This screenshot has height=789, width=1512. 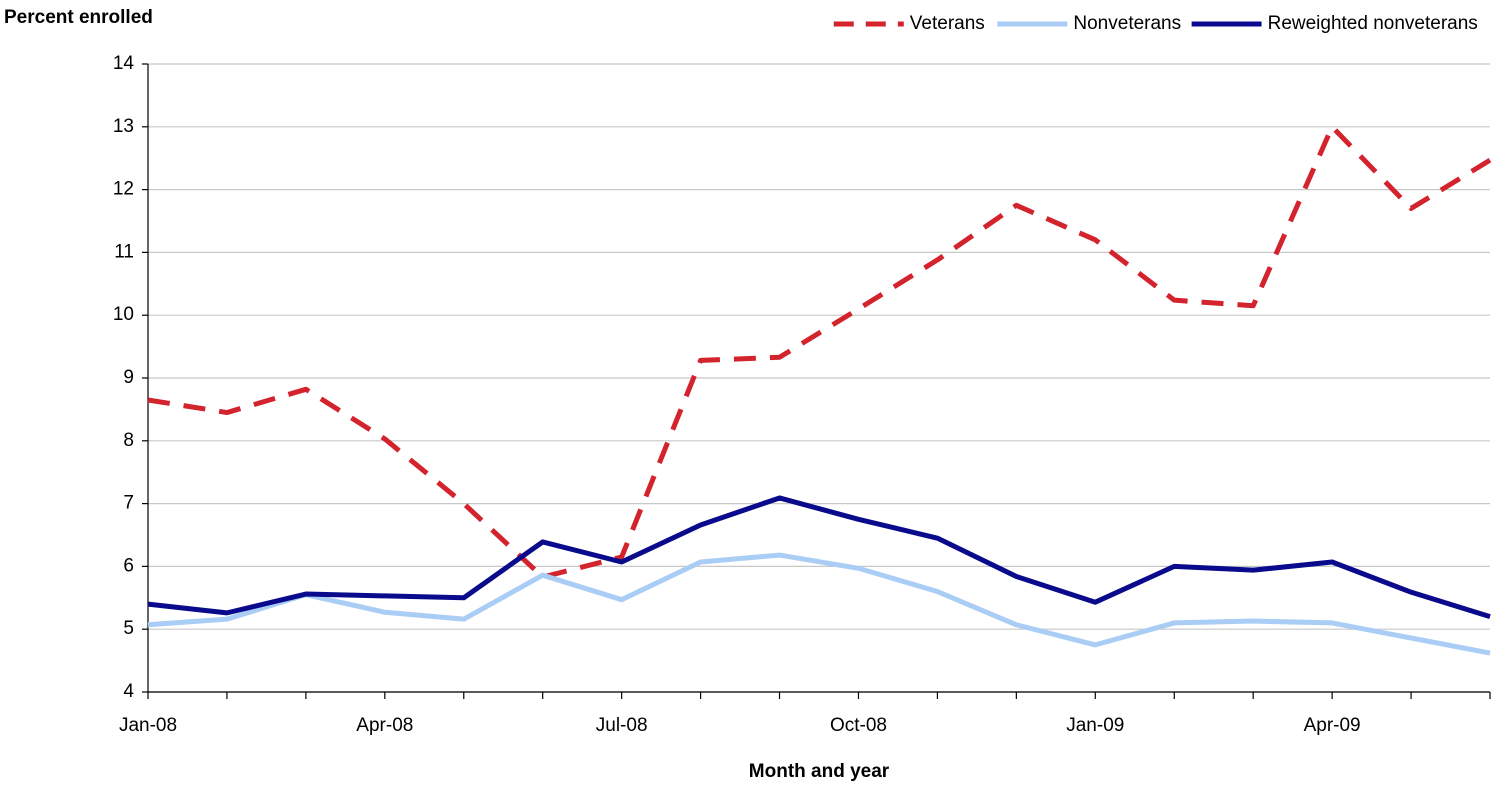 What do you see at coordinates (123, 314) in the screenshot?
I see `y-tick-label: 10` at bounding box center [123, 314].